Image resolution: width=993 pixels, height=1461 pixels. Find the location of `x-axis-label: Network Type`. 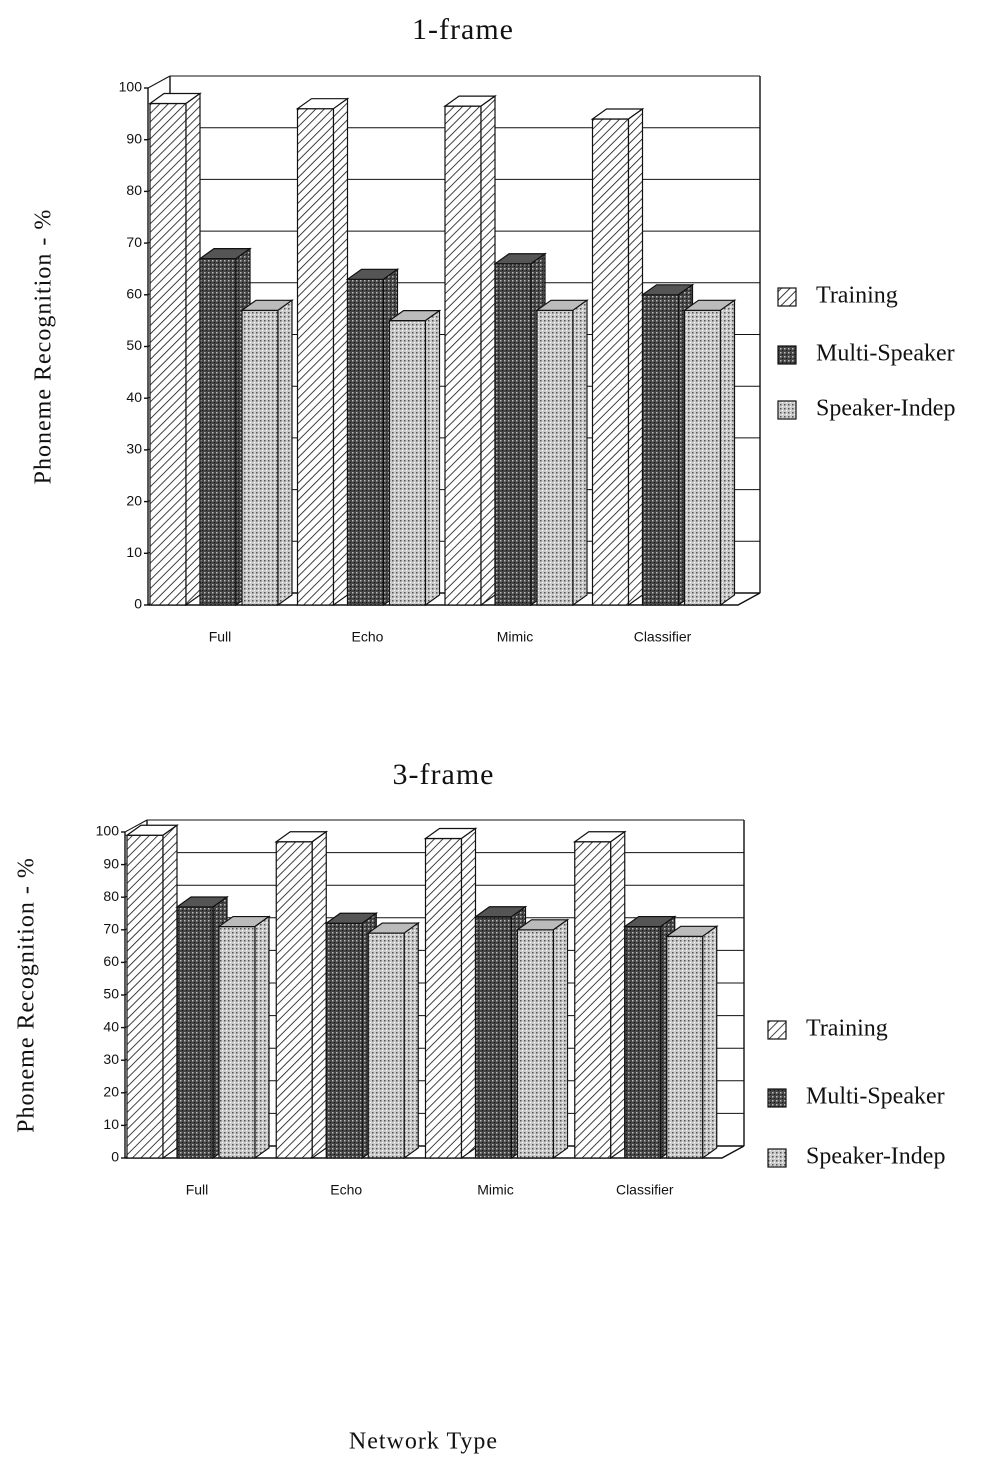

x-axis-label: Network Type is located at coordinates (423, 1442).